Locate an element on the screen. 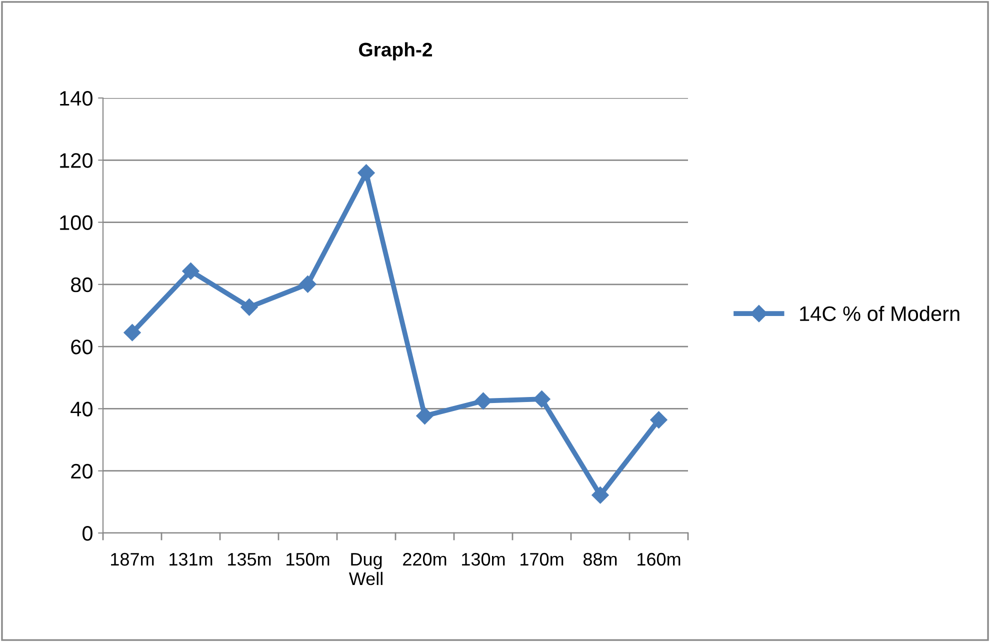 The width and height of the screenshot is (991, 642). x-tick-label: 187m is located at coordinates (132, 559).